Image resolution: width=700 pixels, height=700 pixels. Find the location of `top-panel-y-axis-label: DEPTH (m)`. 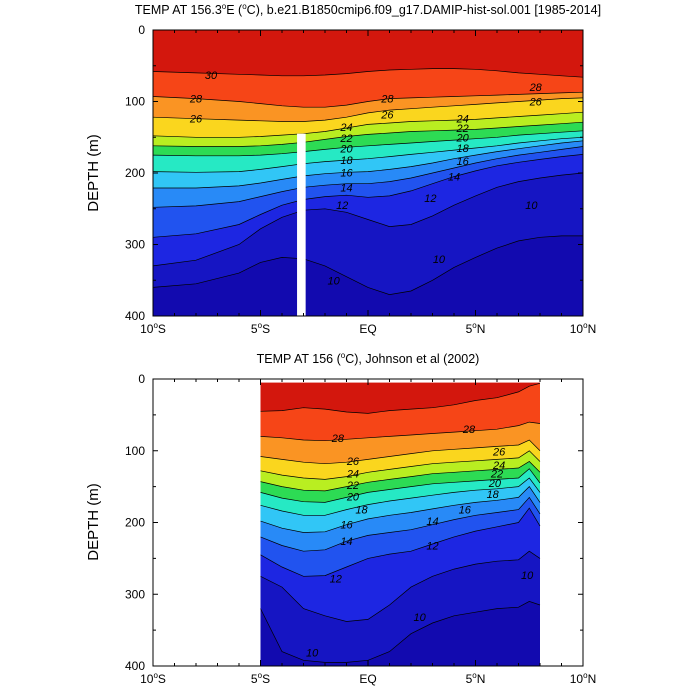

top-panel-y-axis-label: DEPTH (m) is located at coordinates (93, 173).